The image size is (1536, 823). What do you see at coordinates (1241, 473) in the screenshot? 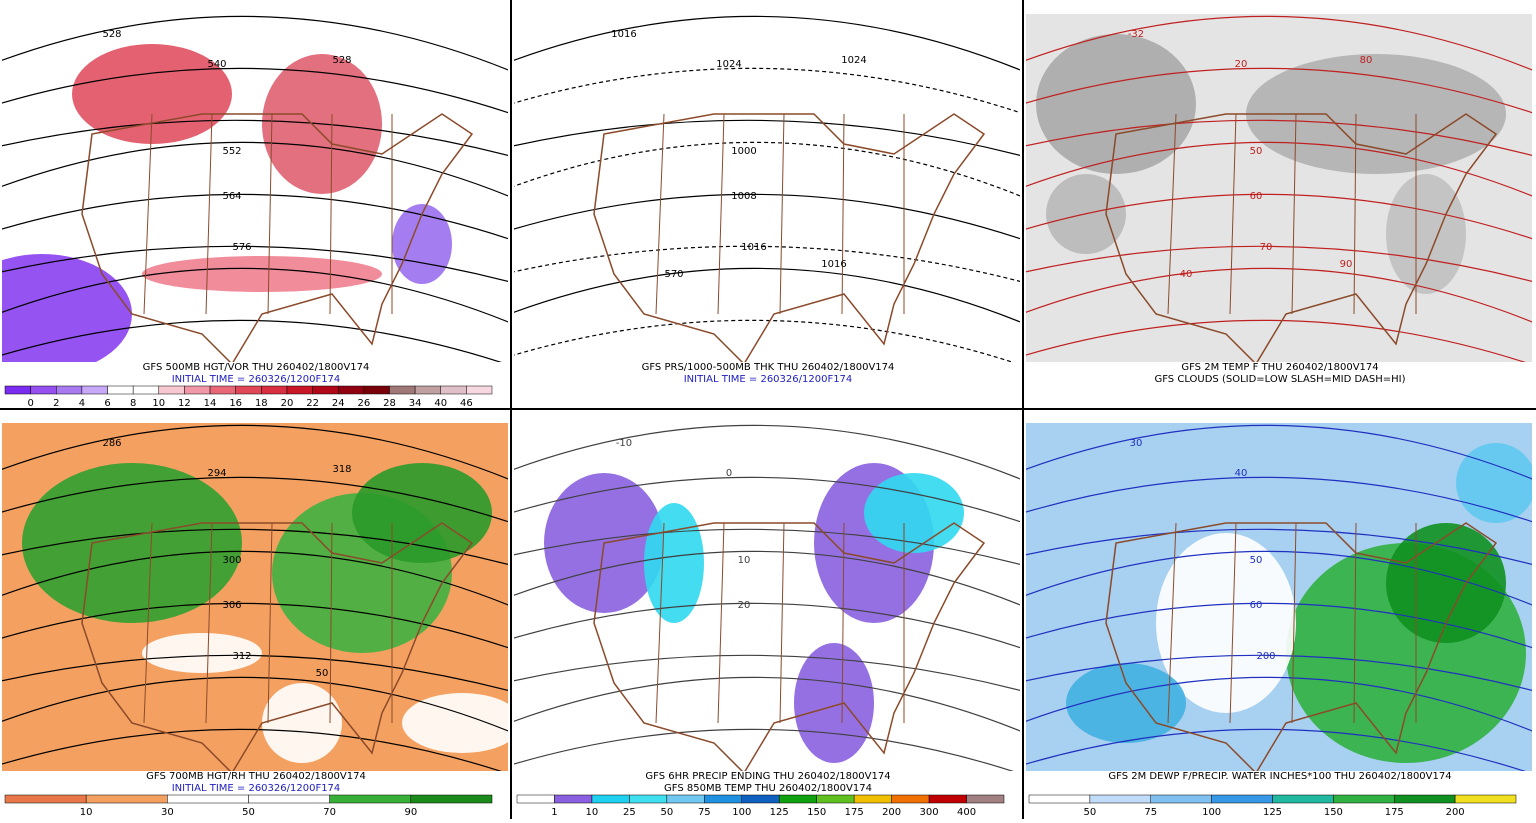
I see `contour-label: 40` at bounding box center [1241, 473].